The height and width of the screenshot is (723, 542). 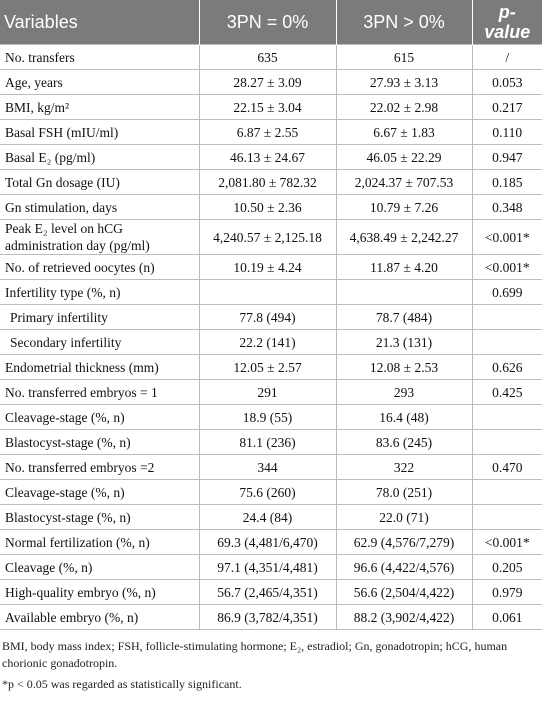 What do you see at coordinates (267, 107) in the screenshot?
I see `table-cell: 22.15 ± 3.04` at bounding box center [267, 107].